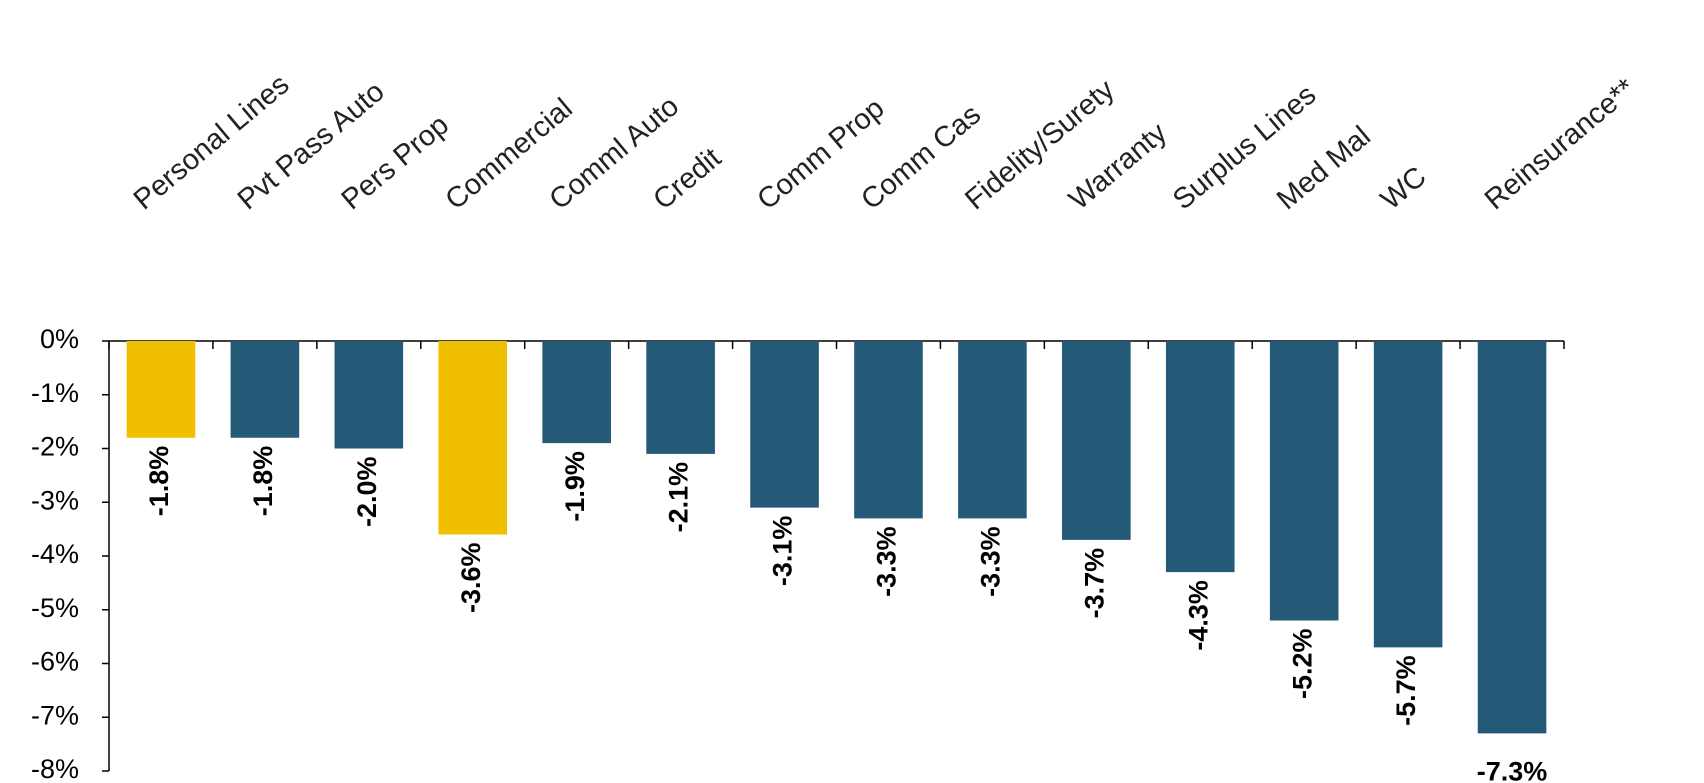 This screenshot has width=1704, height=783. Describe the element at coordinates (679, 497) in the screenshot. I see `data-label: -2.1%` at that location.